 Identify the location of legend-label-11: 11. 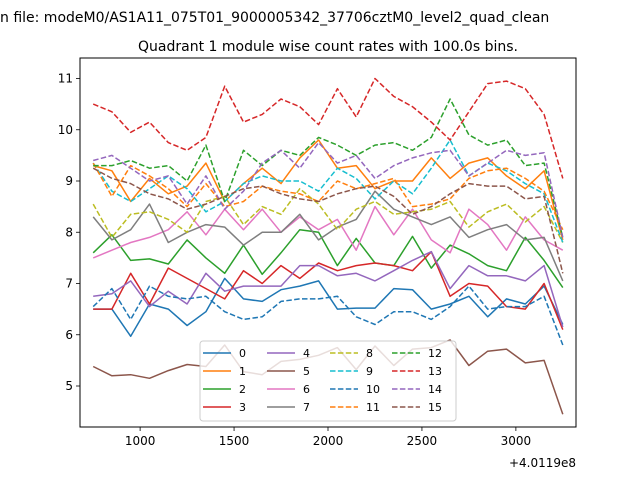
(373, 407).